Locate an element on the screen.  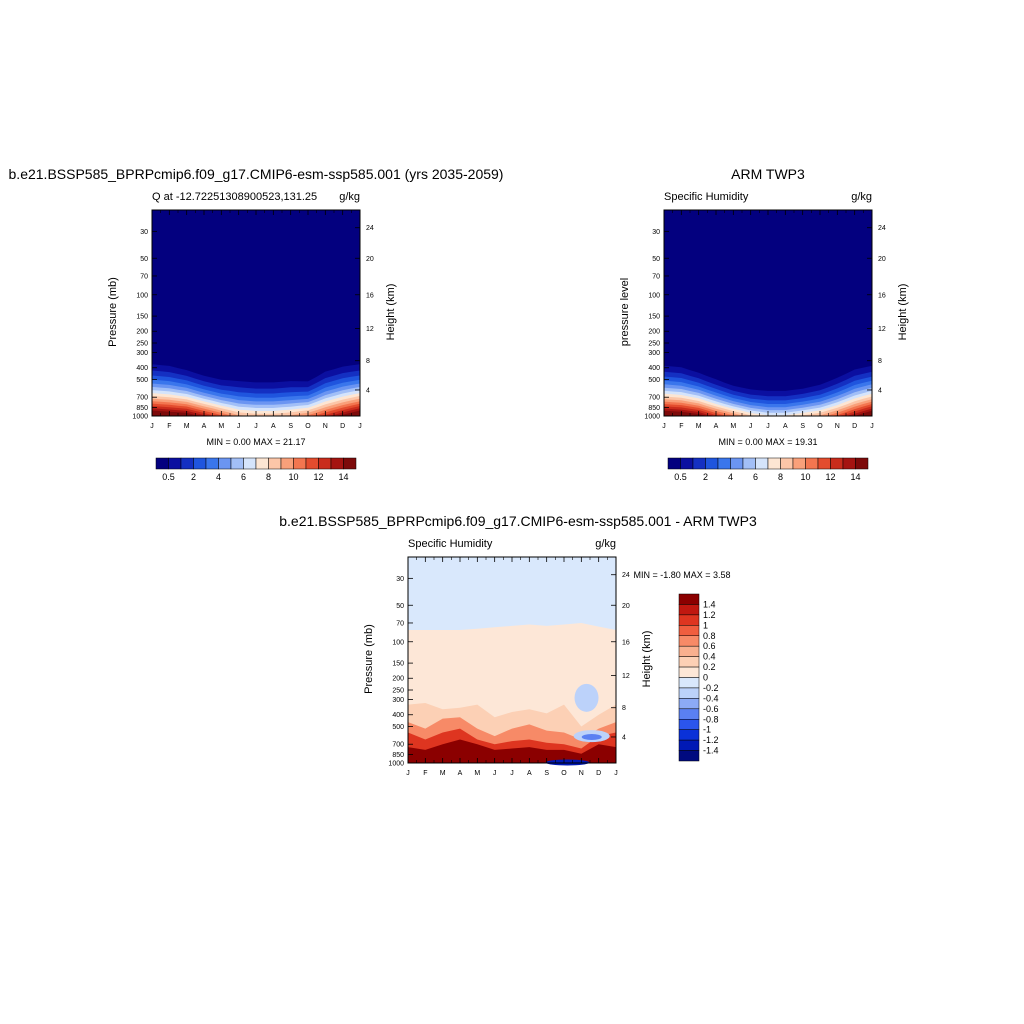
contour-fill-layer is located at coordinates (512, 661).